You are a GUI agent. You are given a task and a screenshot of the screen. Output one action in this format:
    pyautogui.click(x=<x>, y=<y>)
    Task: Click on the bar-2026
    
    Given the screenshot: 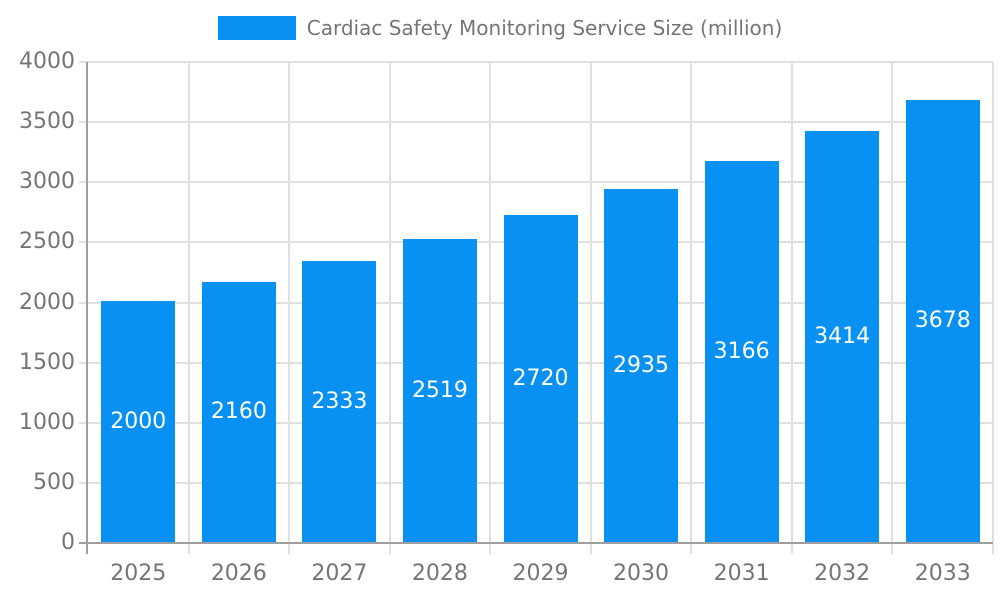 What is the action you would take?
    pyautogui.click(x=238, y=412)
    